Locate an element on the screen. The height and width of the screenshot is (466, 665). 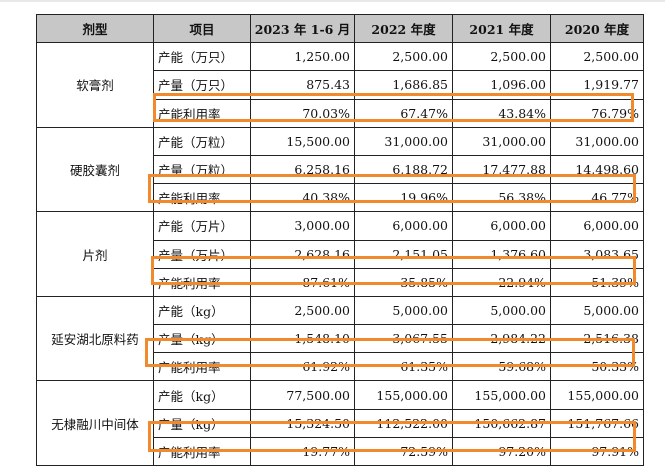
value-cell: 35.85% is located at coordinates (403, 282).